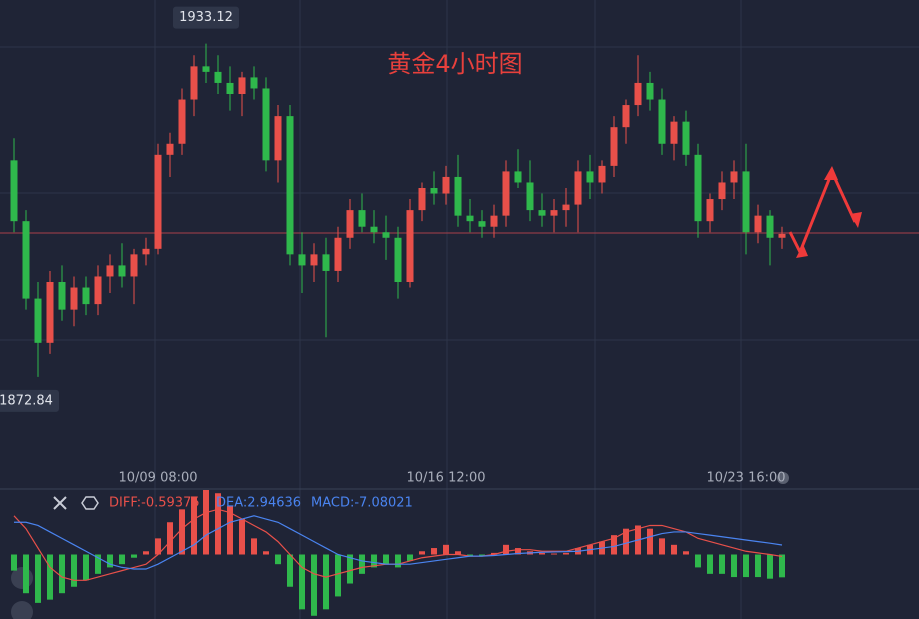 This screenshot has width=919, height=619. I want to click on price-tag: 1933.12, so click(206, 17).